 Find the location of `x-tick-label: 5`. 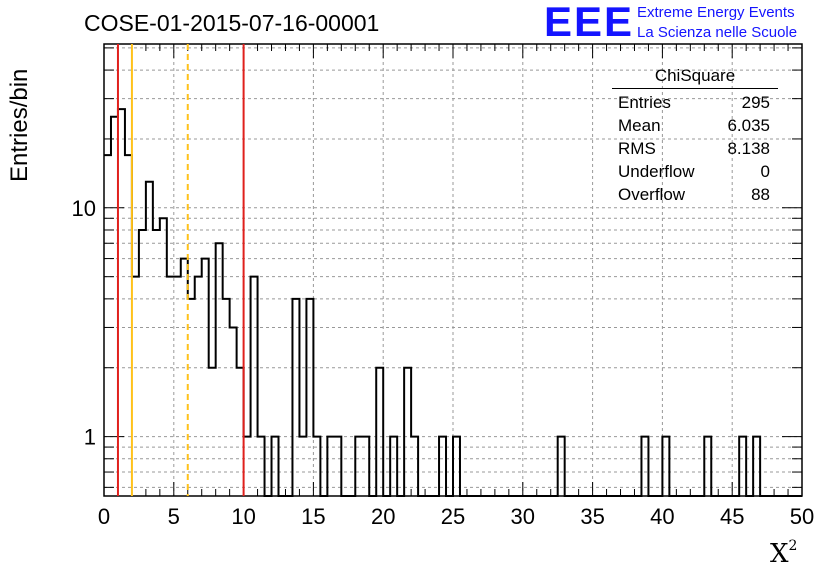

x-tick-label: 5 is located at coordinates (174, 516).